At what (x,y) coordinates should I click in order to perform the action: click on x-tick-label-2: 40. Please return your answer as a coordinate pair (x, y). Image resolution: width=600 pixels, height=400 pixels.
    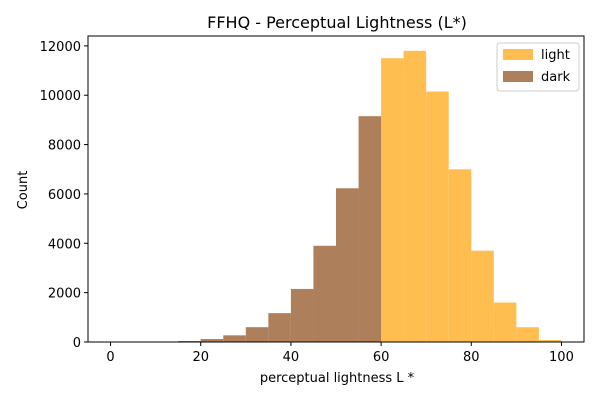
    Looking at the image, I should click on (291, 357).